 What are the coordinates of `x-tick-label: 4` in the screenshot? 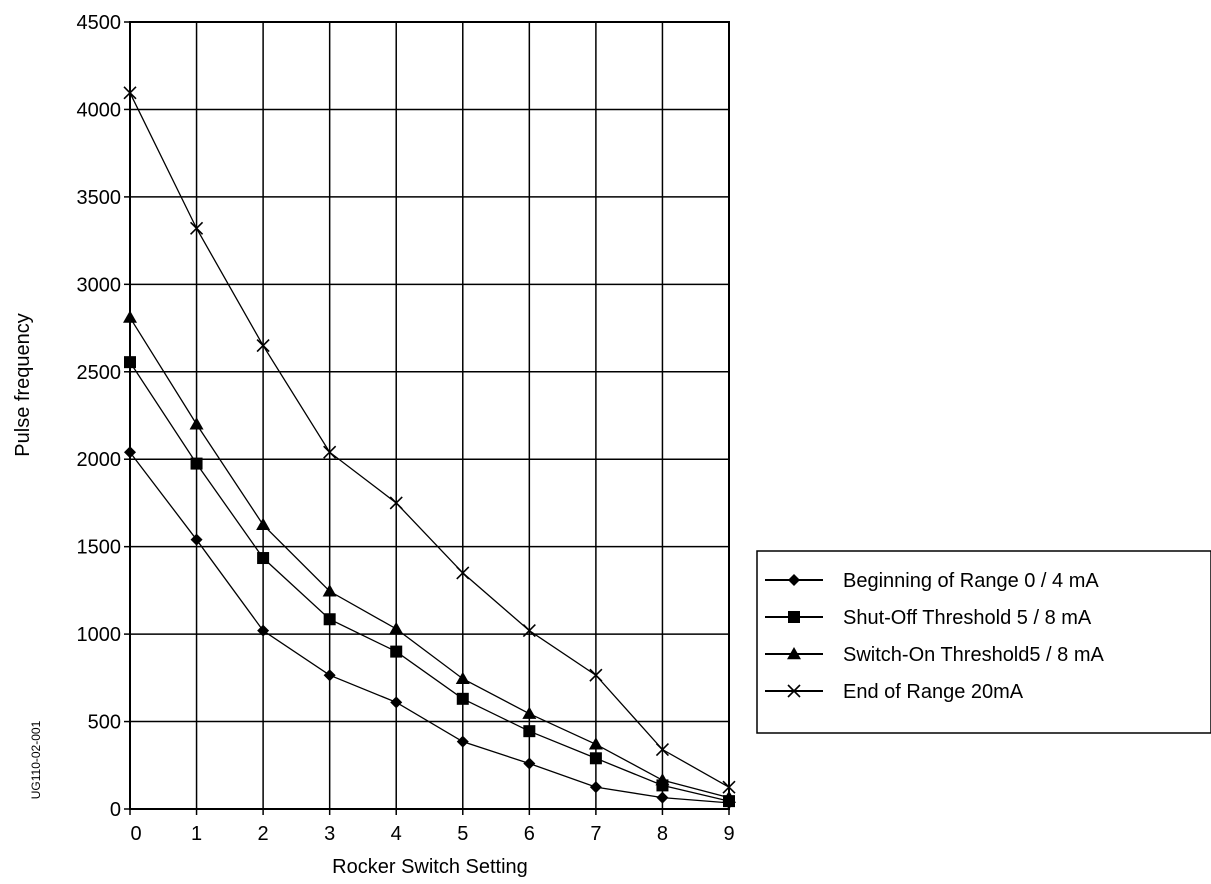 It's located at (396, 834).